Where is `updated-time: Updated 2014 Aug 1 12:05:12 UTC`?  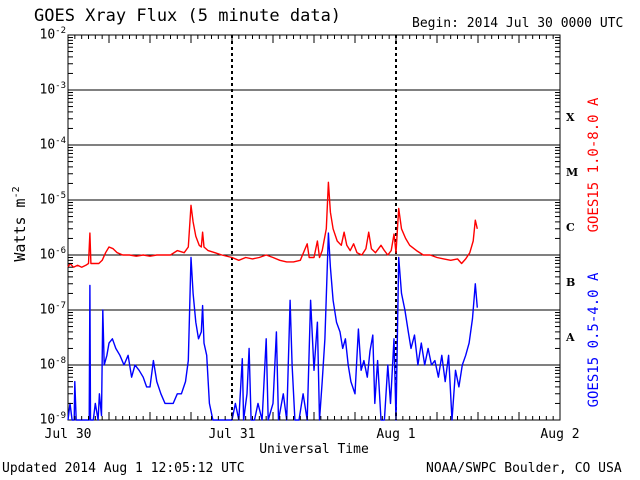
updated-time: Updated 2014 Aug 1 12:05:12 UTC is located at coordinates (123, 468).